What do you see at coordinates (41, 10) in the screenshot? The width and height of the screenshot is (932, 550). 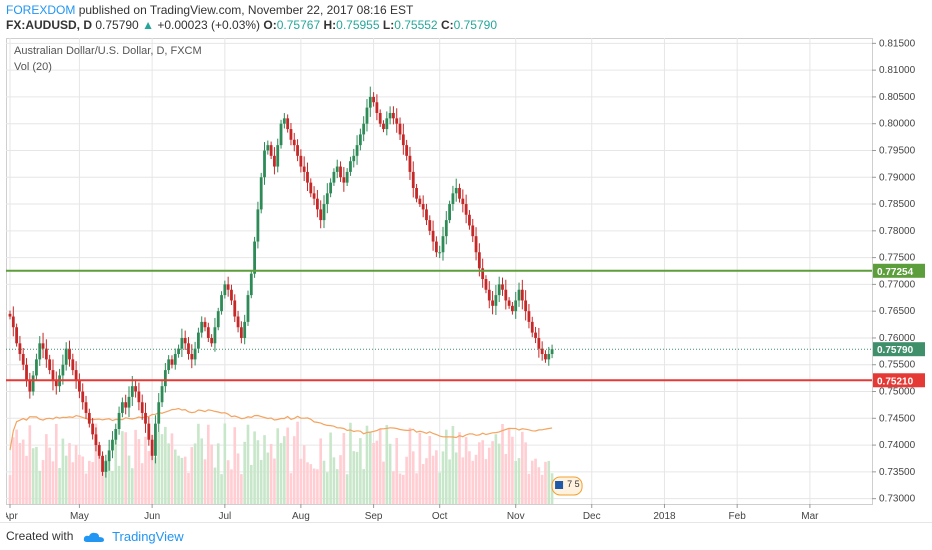 I see `publisher-link: FOREXDOM` at bounding box center [41, 10].